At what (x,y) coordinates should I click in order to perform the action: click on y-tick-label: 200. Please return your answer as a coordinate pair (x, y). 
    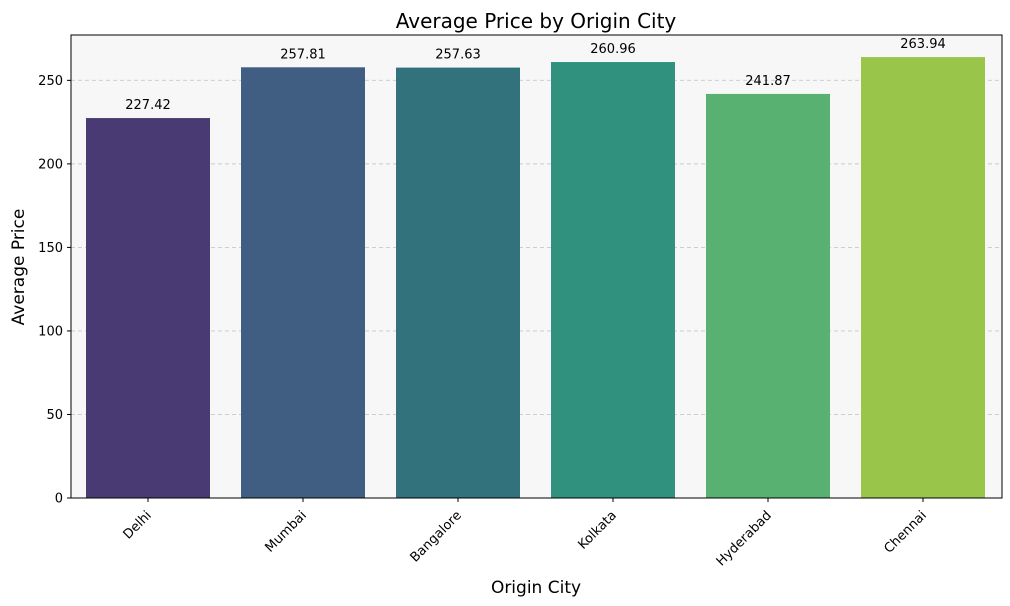
    Looking at the image, I should click on (50, 164).